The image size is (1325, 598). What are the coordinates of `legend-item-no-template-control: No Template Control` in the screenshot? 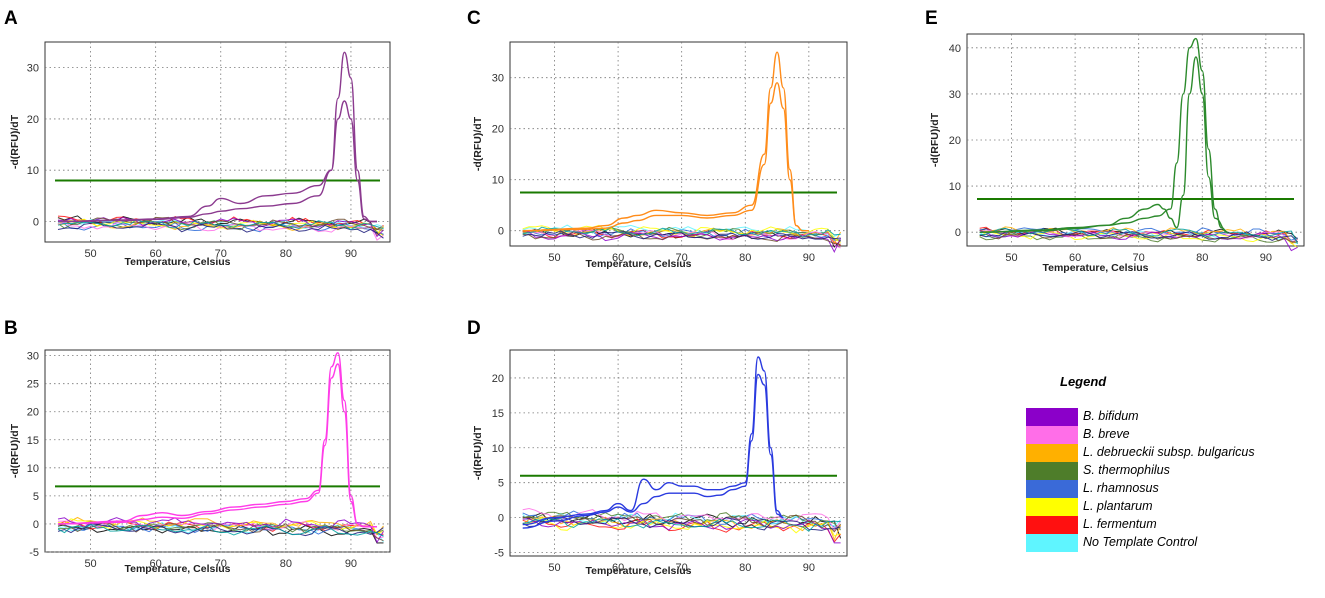 It's located at (1161, 543).